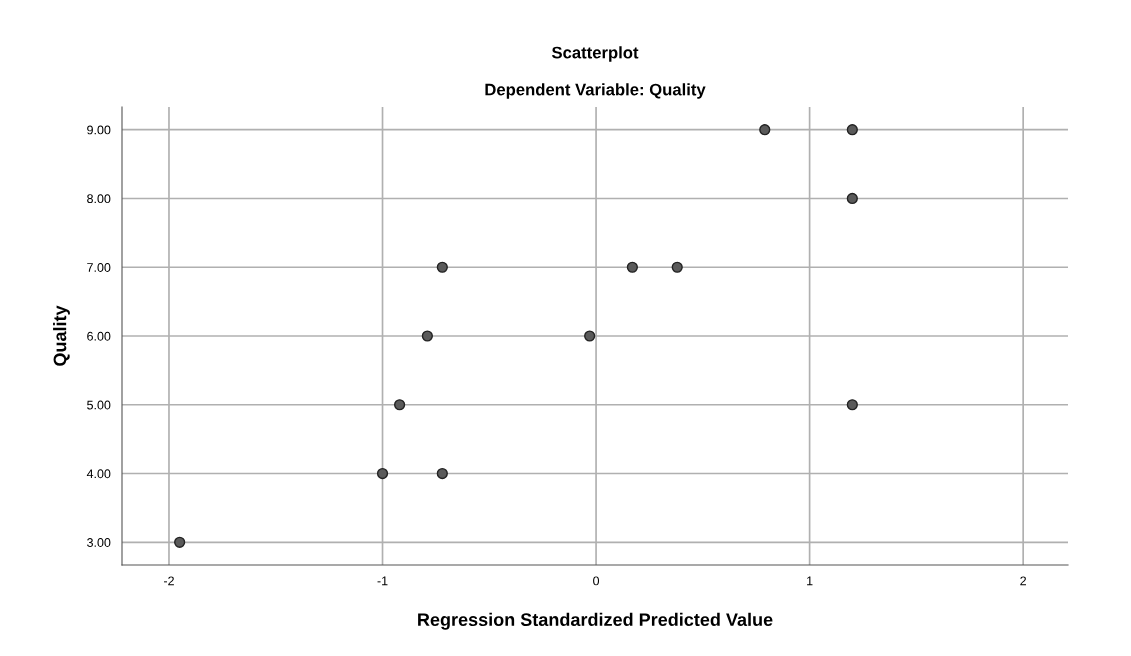 The width and height of the screenshot is (1131, 656). Describe the element at coordinates (99, 267) in the screenshot. I see `y-tick-label: 7.00` at that location.